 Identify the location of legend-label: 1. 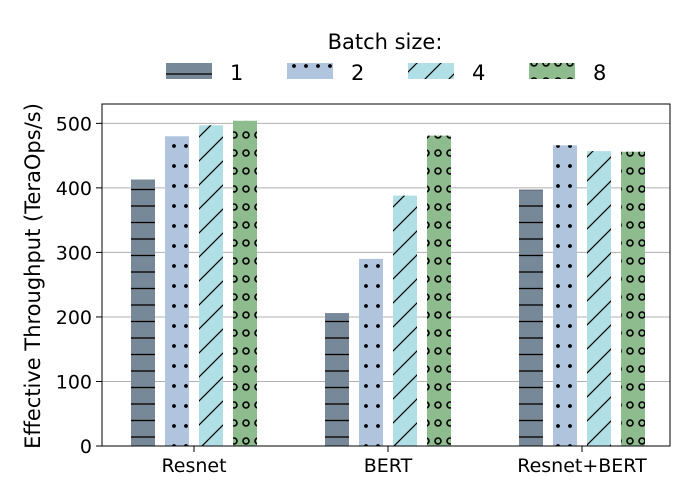
(236, 73).